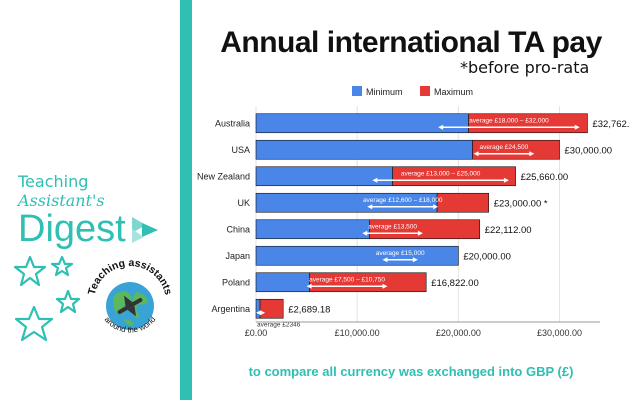  Describe the element at coordinates (238, 229) in the screenshot. I see `category-label-4: China` at that location.